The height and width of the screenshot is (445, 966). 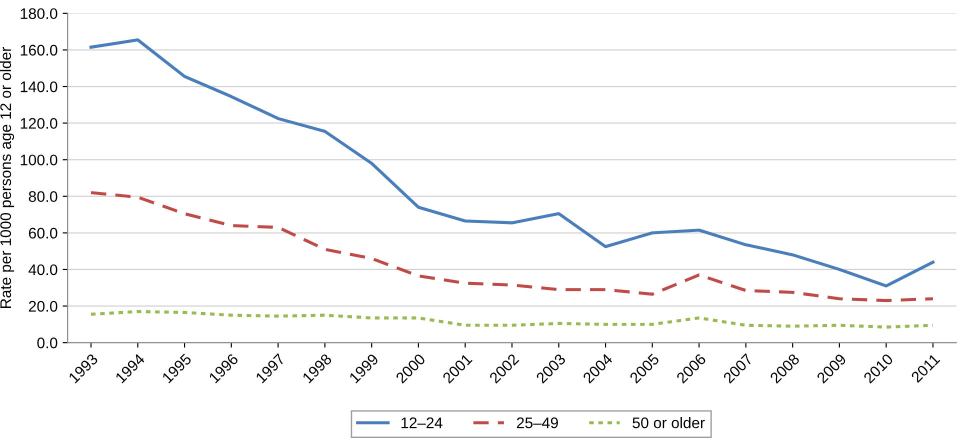 What do you see at coordinates (43, 270) in the screenshot?
I see `y-tick-label: 40.0` at bounding box center [43, 270].